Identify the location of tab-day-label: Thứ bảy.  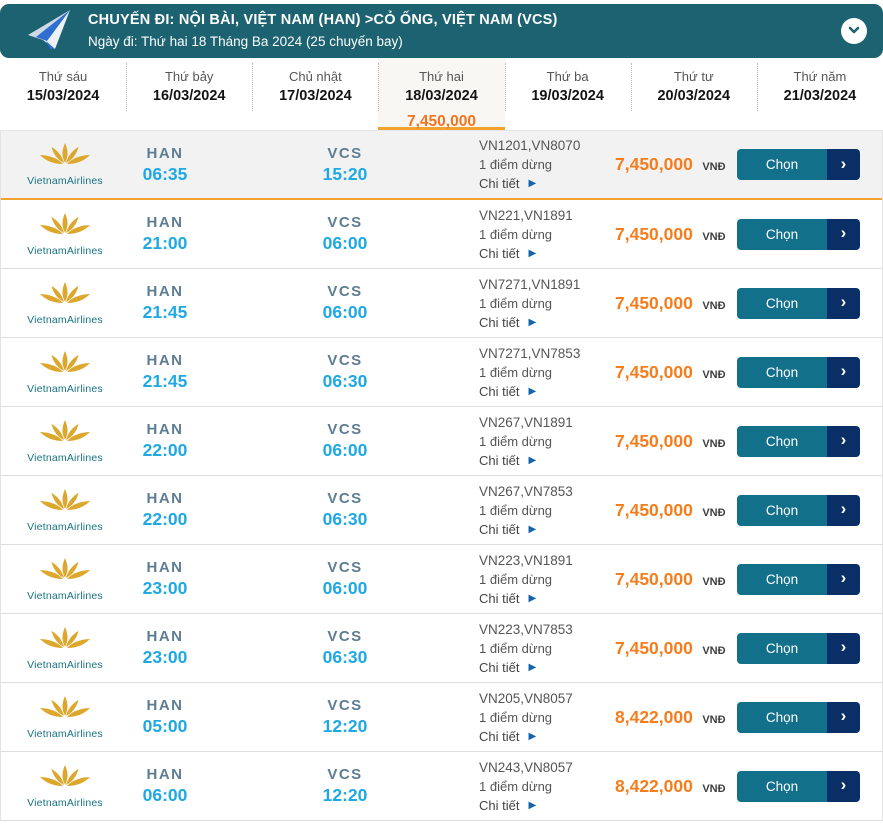
(189, 76).